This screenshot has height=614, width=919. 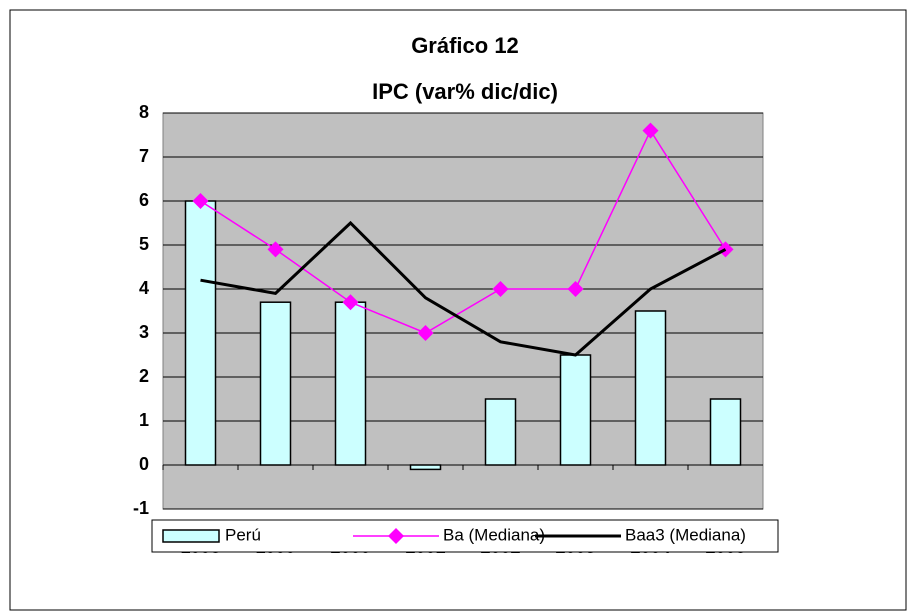 What do you see at coordinates (465, 45) in the screenshot?
I see `chart-title: Gráfico 12` at bounding box center [465, 45].